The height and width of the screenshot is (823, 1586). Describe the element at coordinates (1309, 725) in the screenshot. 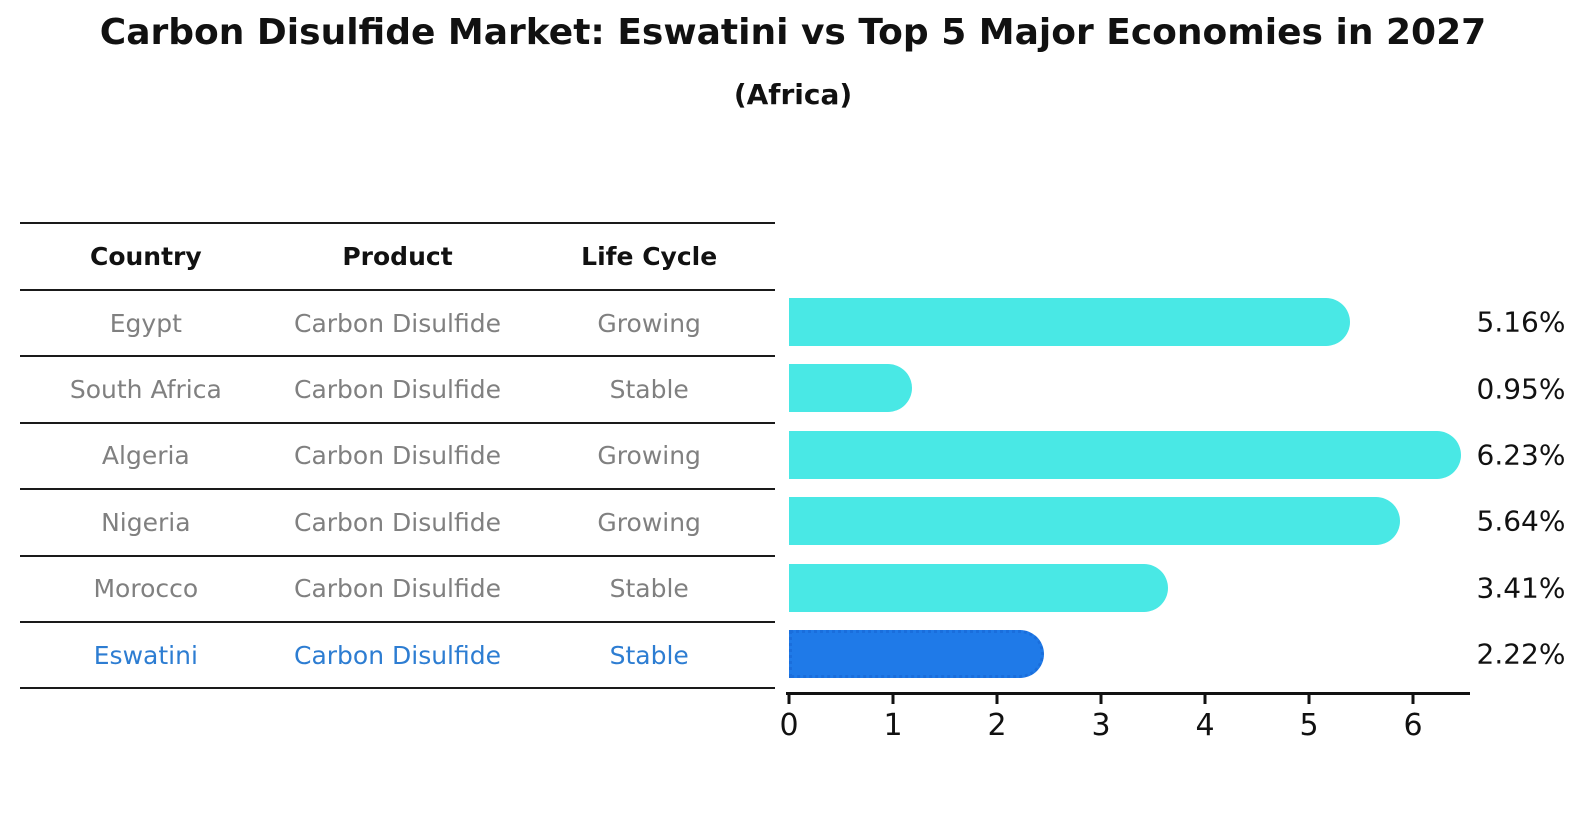

I see `x-axis-tick-label: 5` at that location.